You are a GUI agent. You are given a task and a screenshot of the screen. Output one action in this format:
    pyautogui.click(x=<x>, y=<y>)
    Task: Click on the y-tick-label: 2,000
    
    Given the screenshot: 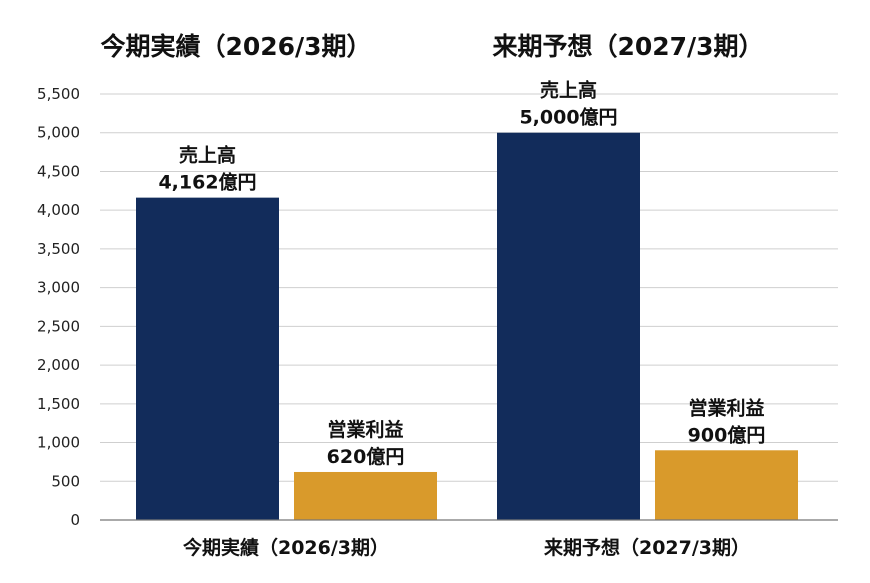 What is the action you would take?
    pyautogui.click(x=58, y=365)
    